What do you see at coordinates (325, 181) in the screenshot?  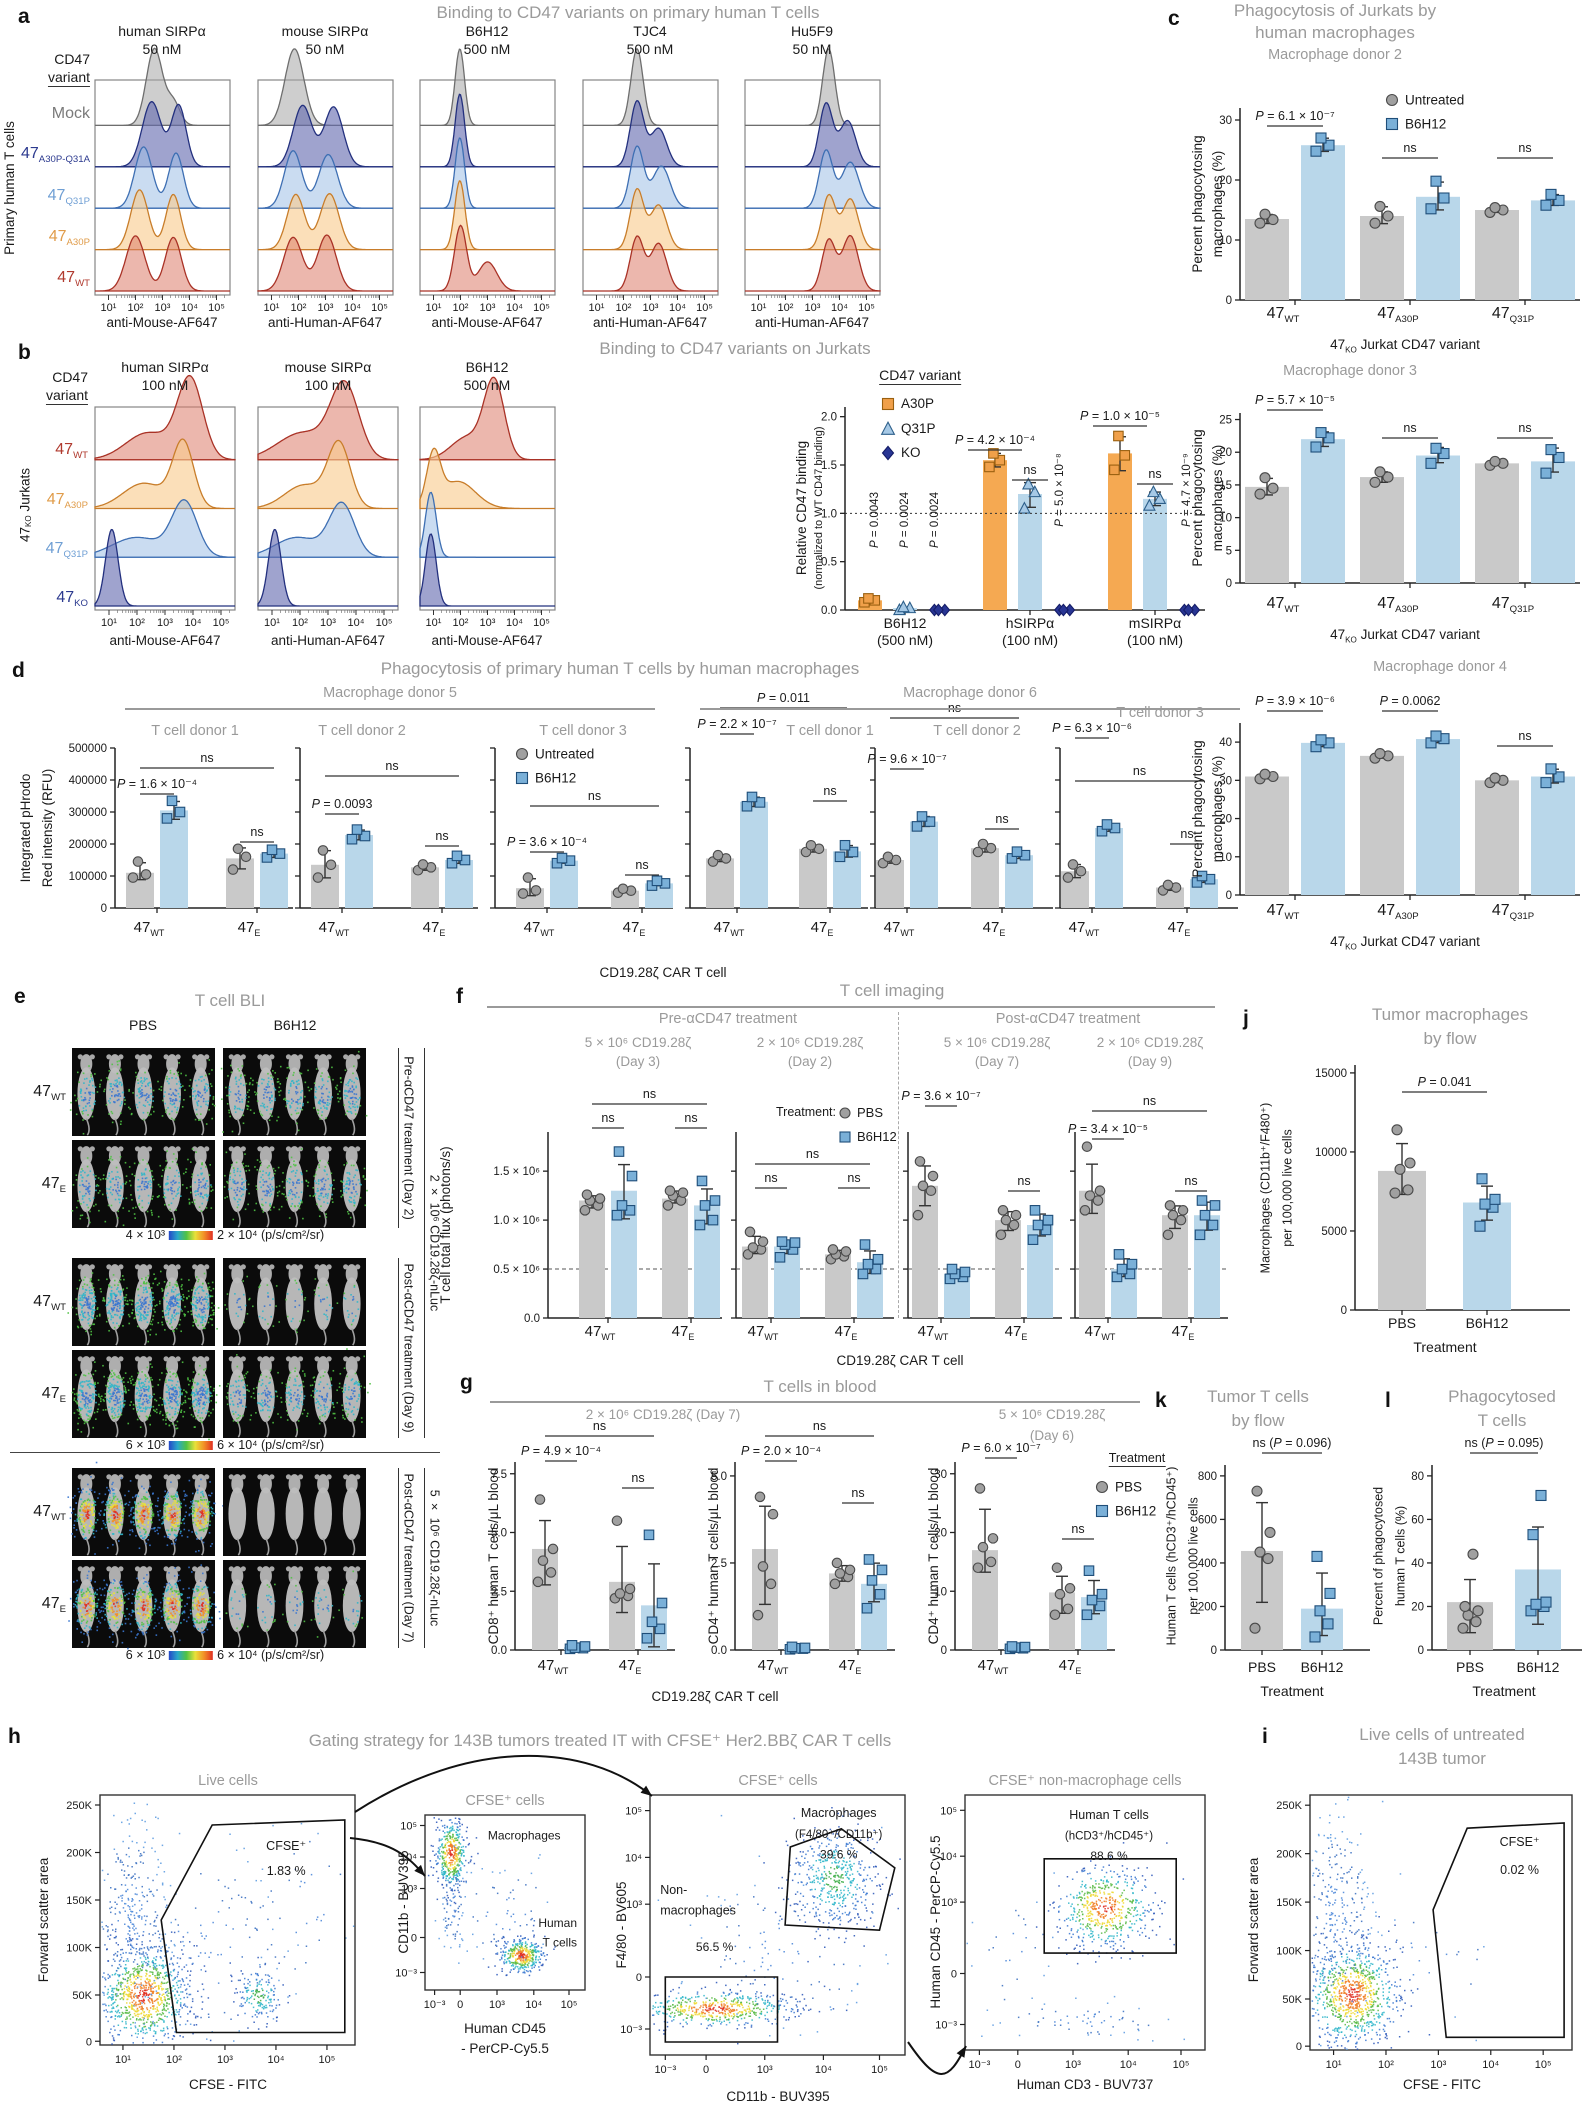 I see `panel-a-hist-1: 10¹ 10² 10³ 10⁴ 10⁵` at bounding box center [325, 181].